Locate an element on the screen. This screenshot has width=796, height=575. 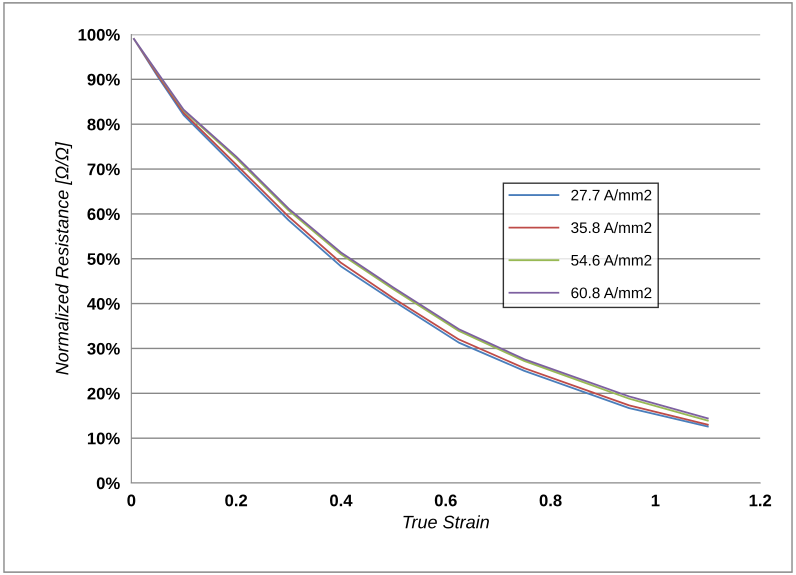
y-tick-label: 30% is located at coordinates (103, 348).